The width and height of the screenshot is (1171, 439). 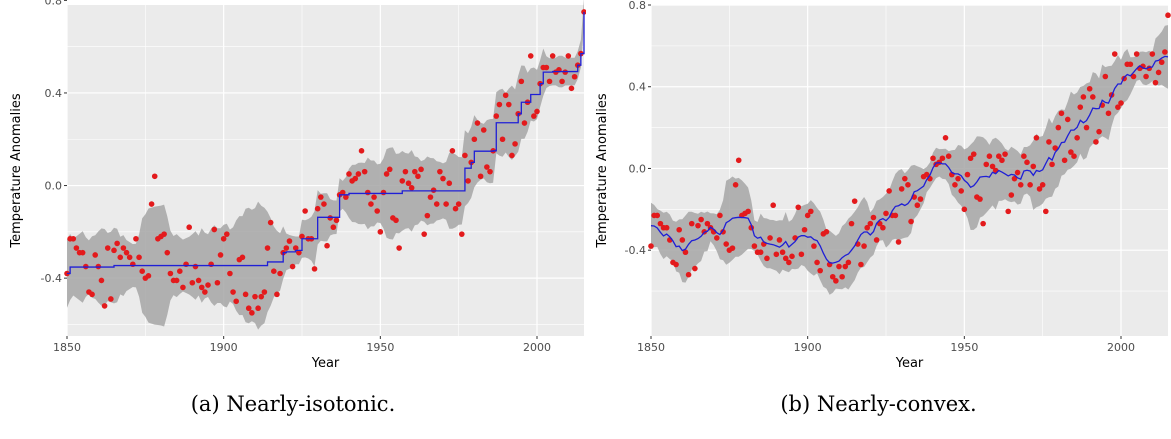 What do you see at coordinates (54, 3) in the screenshot?
I see `chart-a-y-tick-label: 0.8` at bounding box center [54, 3].